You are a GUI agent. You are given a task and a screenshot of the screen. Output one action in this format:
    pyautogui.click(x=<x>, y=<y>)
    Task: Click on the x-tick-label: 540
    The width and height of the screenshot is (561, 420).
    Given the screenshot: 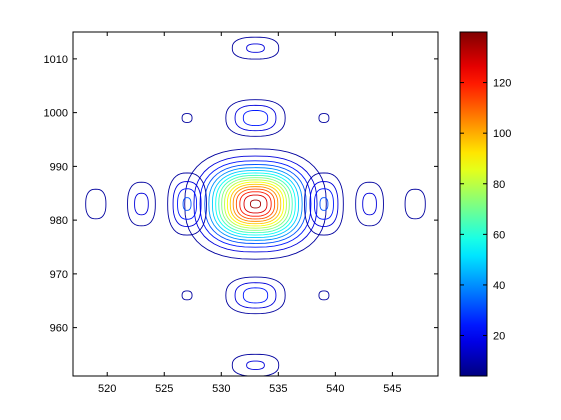 What is the action you would take?
    pyautogui.click(x=335, y=389)
    